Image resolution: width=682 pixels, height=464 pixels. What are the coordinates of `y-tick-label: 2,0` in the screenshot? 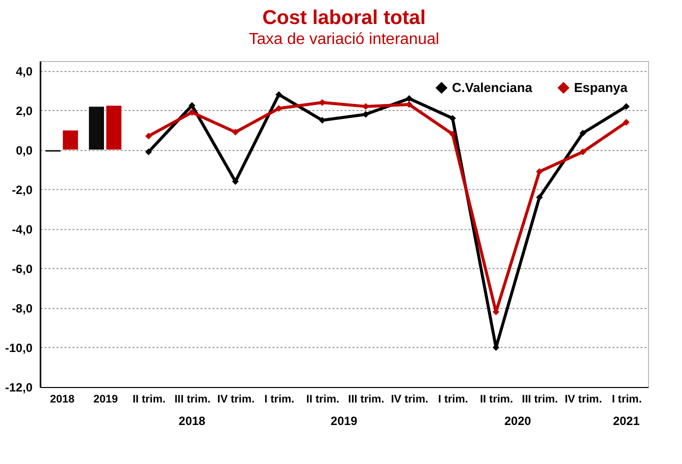 It's located at (24, 111).